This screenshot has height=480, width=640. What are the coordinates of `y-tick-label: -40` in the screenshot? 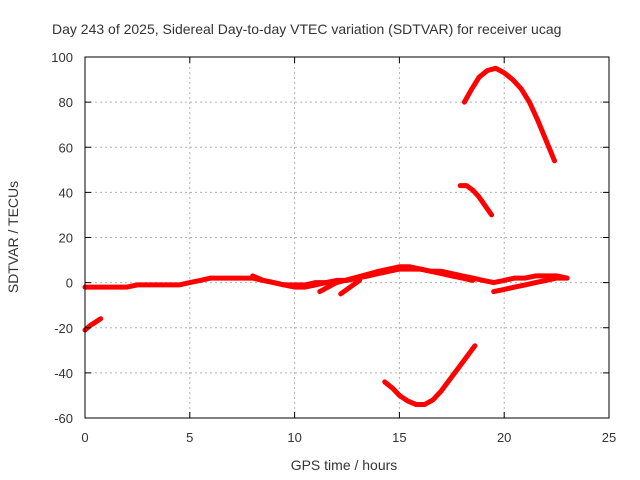 It's located at (63, 373).